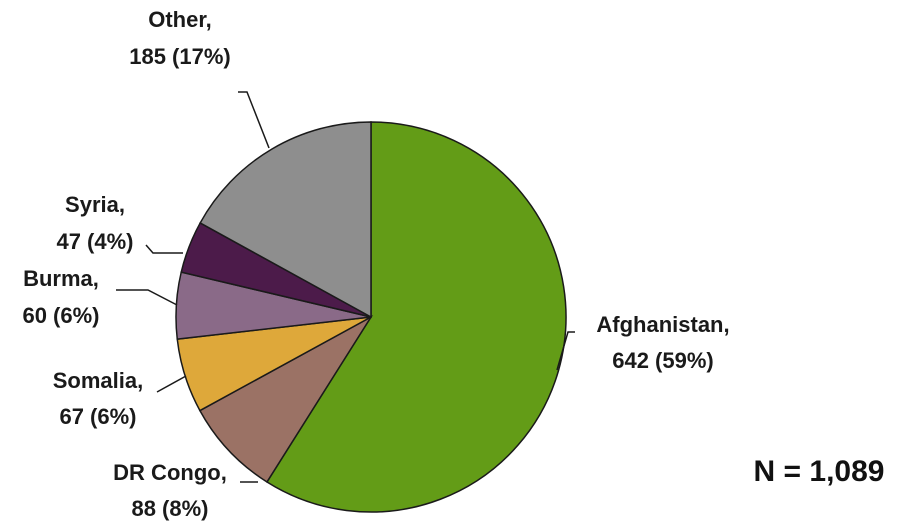  I want to click on slice-label-value: 88 (8%), so click(169, 508).